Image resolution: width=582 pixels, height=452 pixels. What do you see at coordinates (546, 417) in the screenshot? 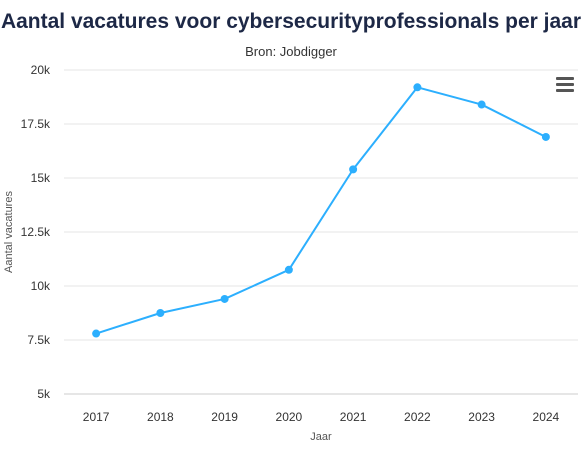
I see `x-tick-label: 2024` at bounding box center [546, 417].